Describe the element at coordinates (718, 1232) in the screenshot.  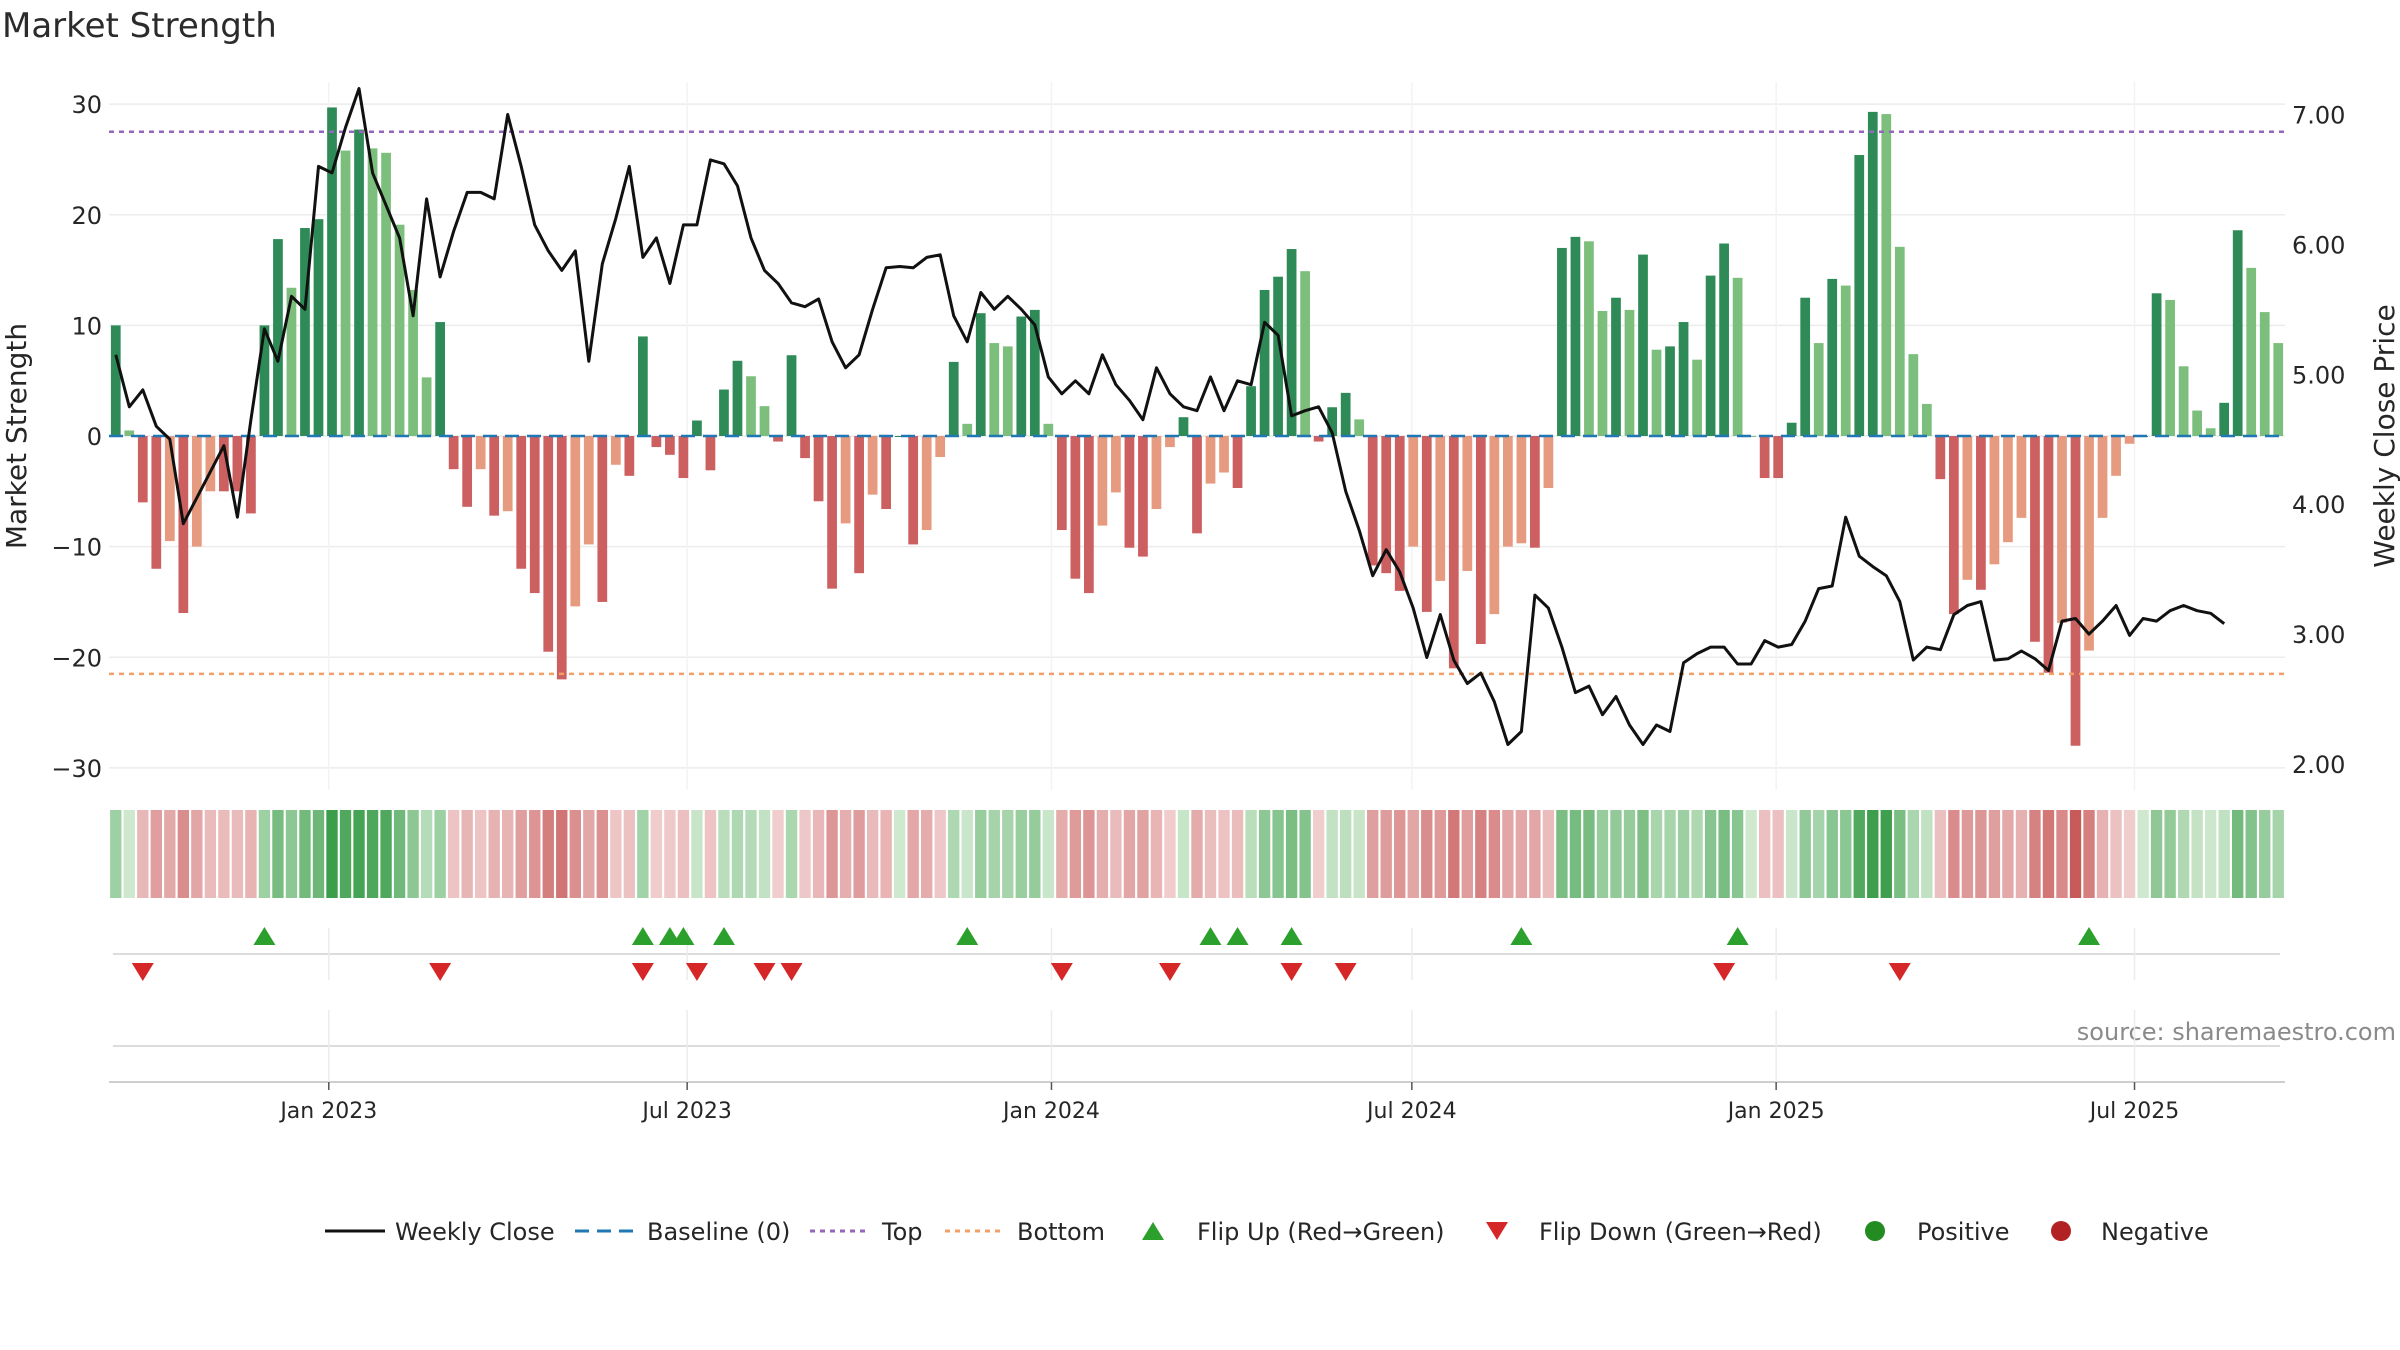
I see `legend-label-baseline: Baseline (0)` at that location.